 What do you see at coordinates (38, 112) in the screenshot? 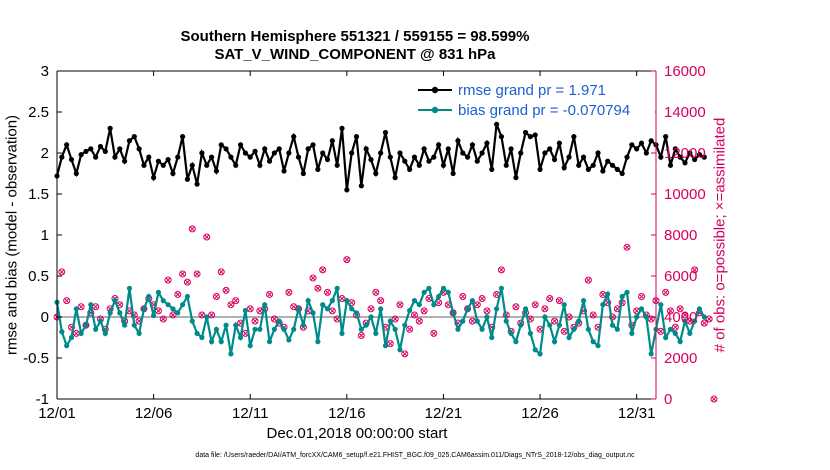
I see `y-left-tick-label: 2.5` at bounding box center [38, 112].